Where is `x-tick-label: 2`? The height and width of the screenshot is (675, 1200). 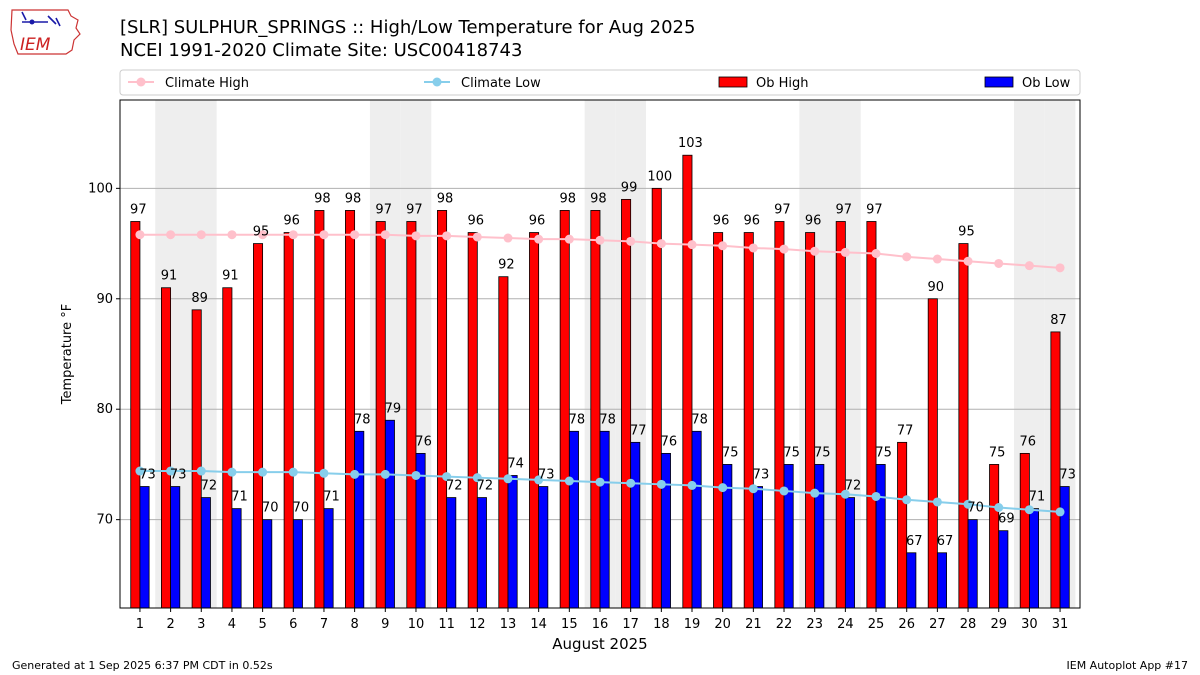
x-tick-label: 2 is located at coordinates (170, 624).